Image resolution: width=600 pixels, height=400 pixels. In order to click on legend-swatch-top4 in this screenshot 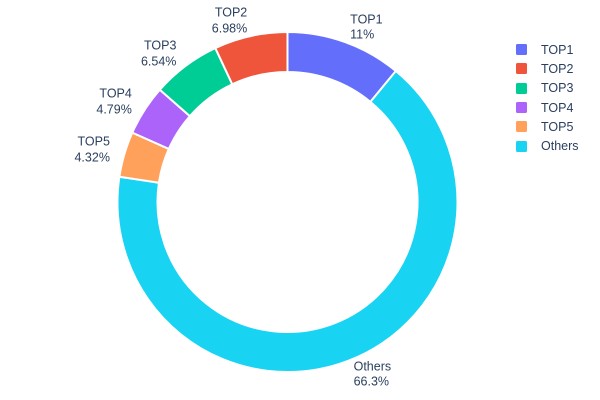, I will do `click(521, 108)`.